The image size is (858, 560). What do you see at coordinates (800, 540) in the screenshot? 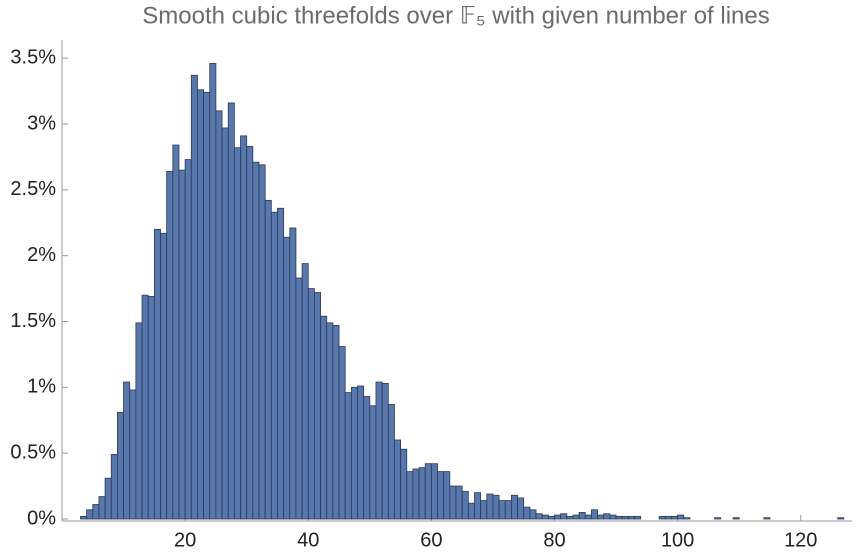
I see `x-tick-label: 120` at bounding box center [800, 540].